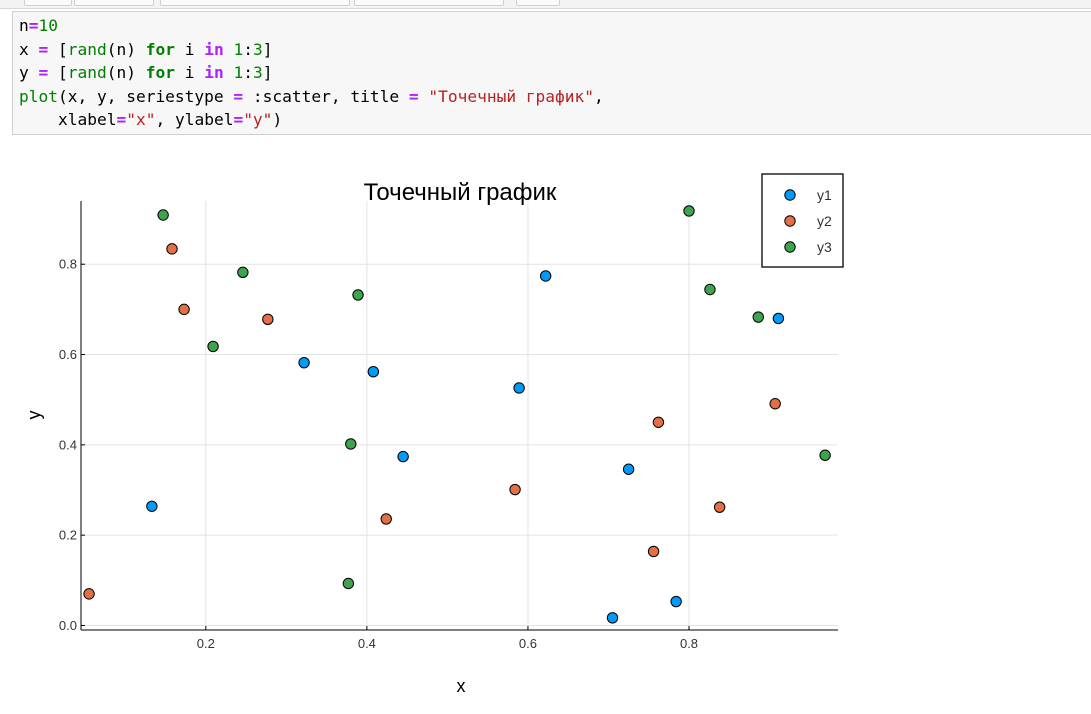  I want to click on code-line: n=10, so click(555, 26).